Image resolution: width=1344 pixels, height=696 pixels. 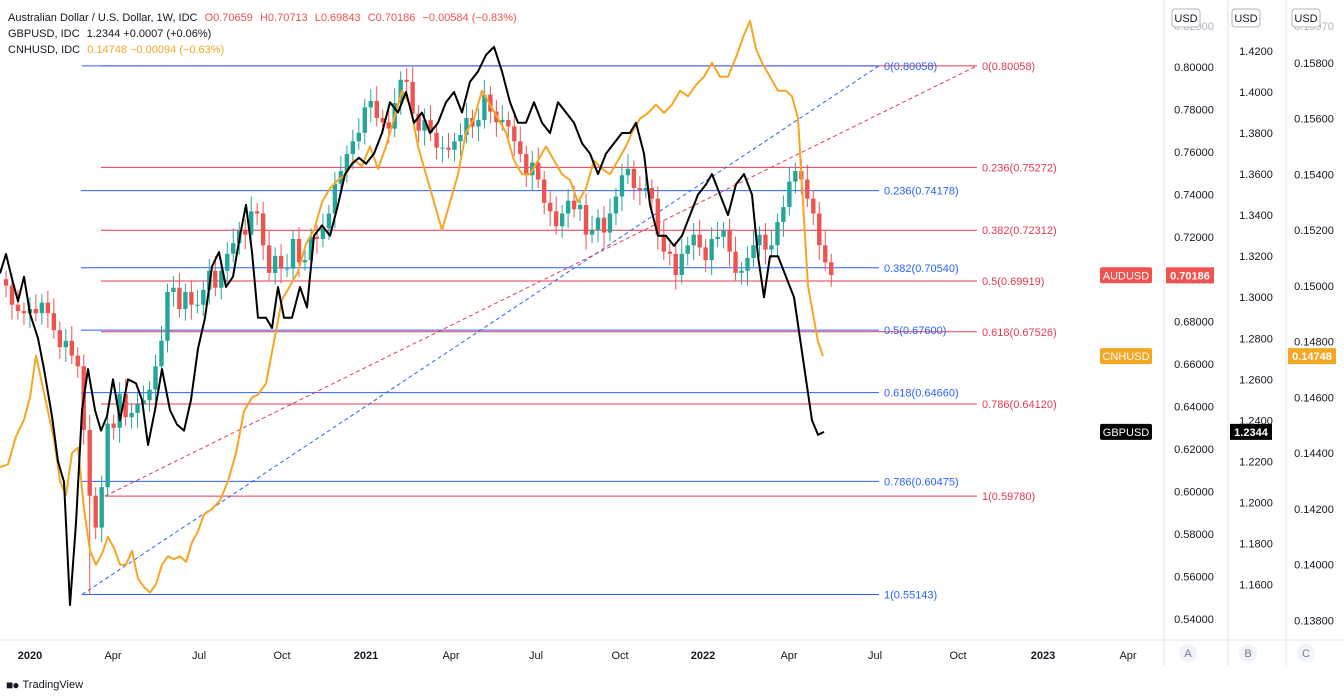 I want to click on tick-label-b: 1.2600, so click(x=1256, y=380).